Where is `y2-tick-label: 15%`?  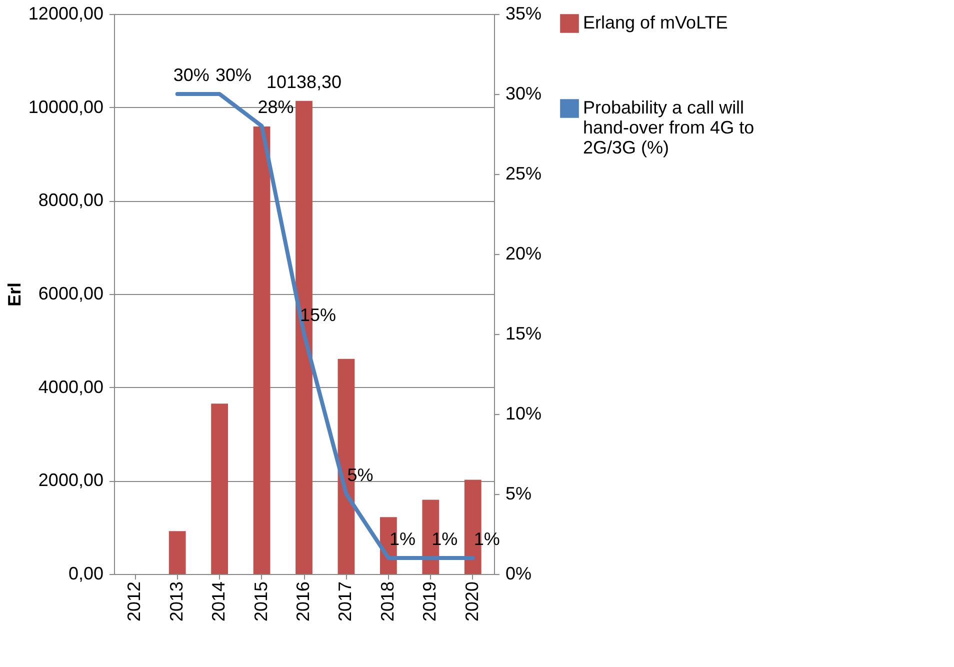
y2-tick-label: 15% is located at coordinates (524, 334).